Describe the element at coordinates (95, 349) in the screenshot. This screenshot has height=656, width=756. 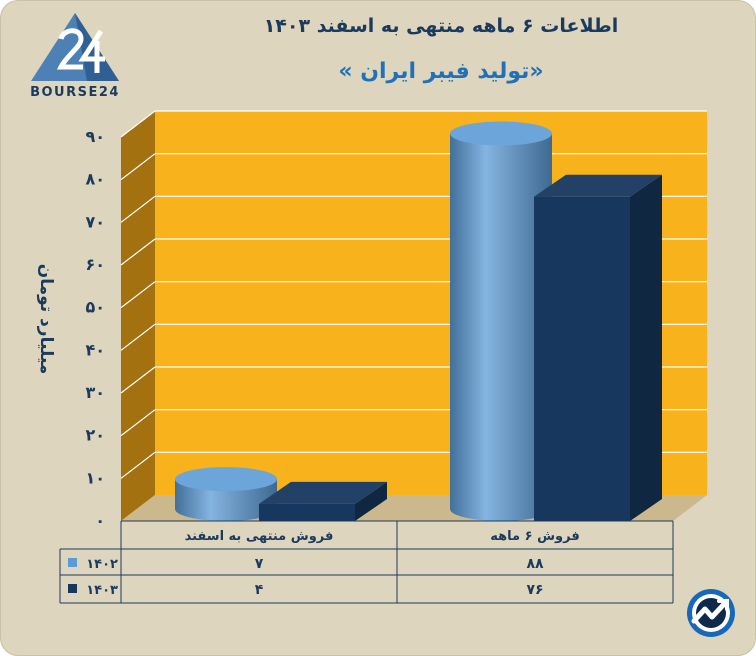
I see `y-tick-label: ۴۰` at that location.